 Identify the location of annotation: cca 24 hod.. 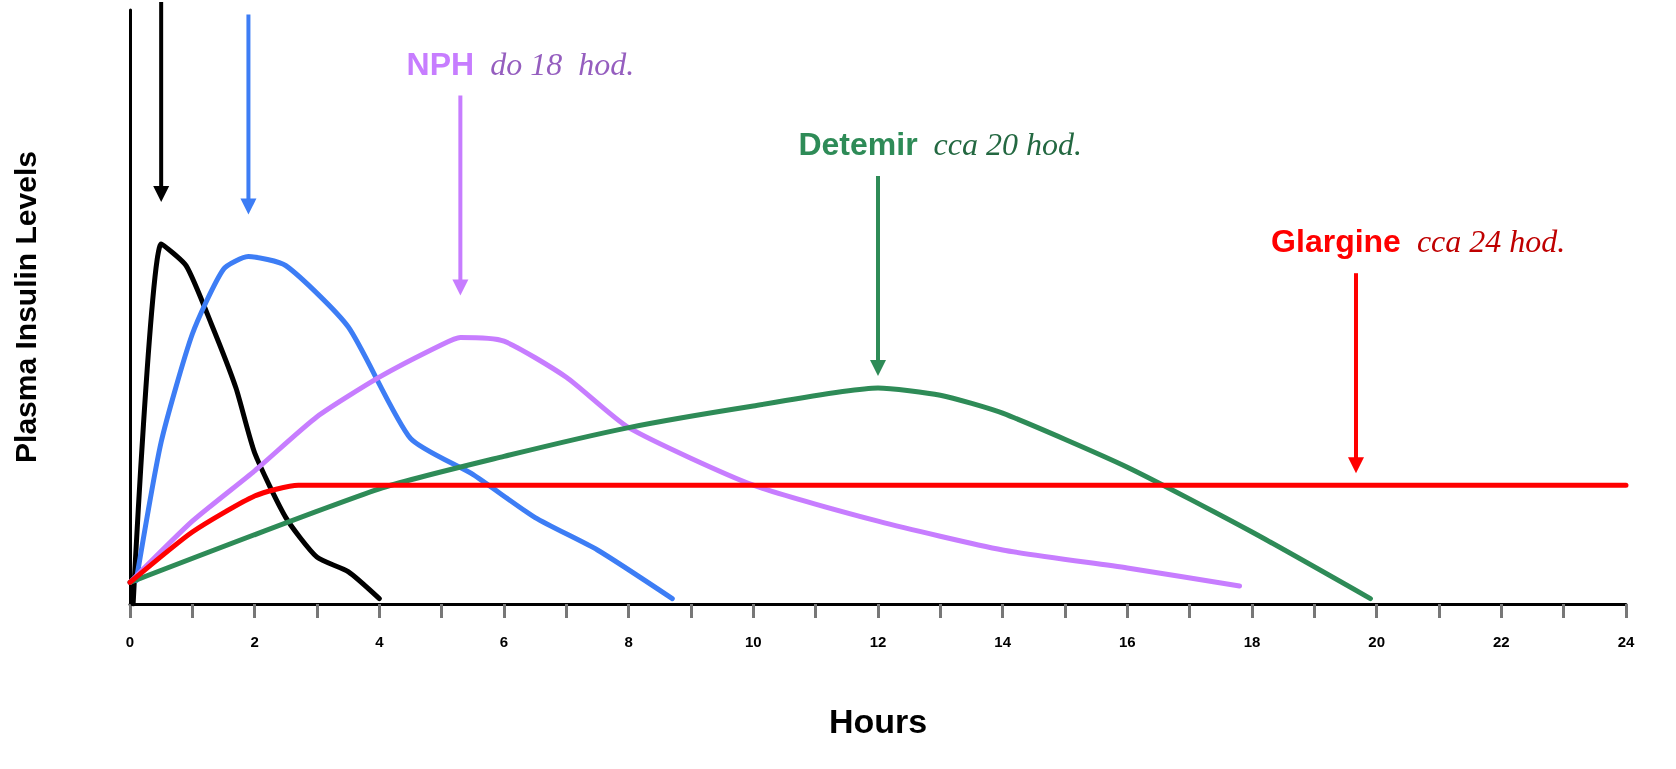
(1483, 241).